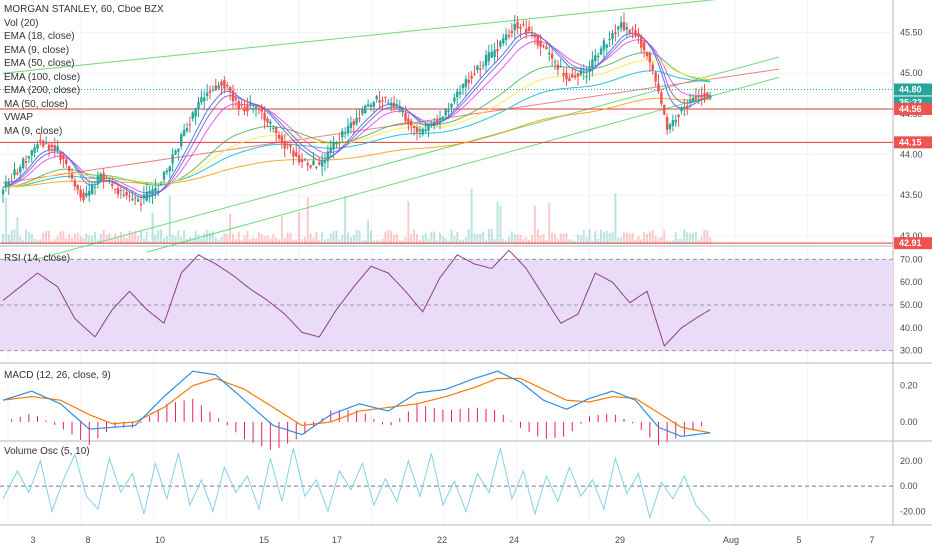  I want to click on rsi-title: RSI (14, close), so click(37, 258).